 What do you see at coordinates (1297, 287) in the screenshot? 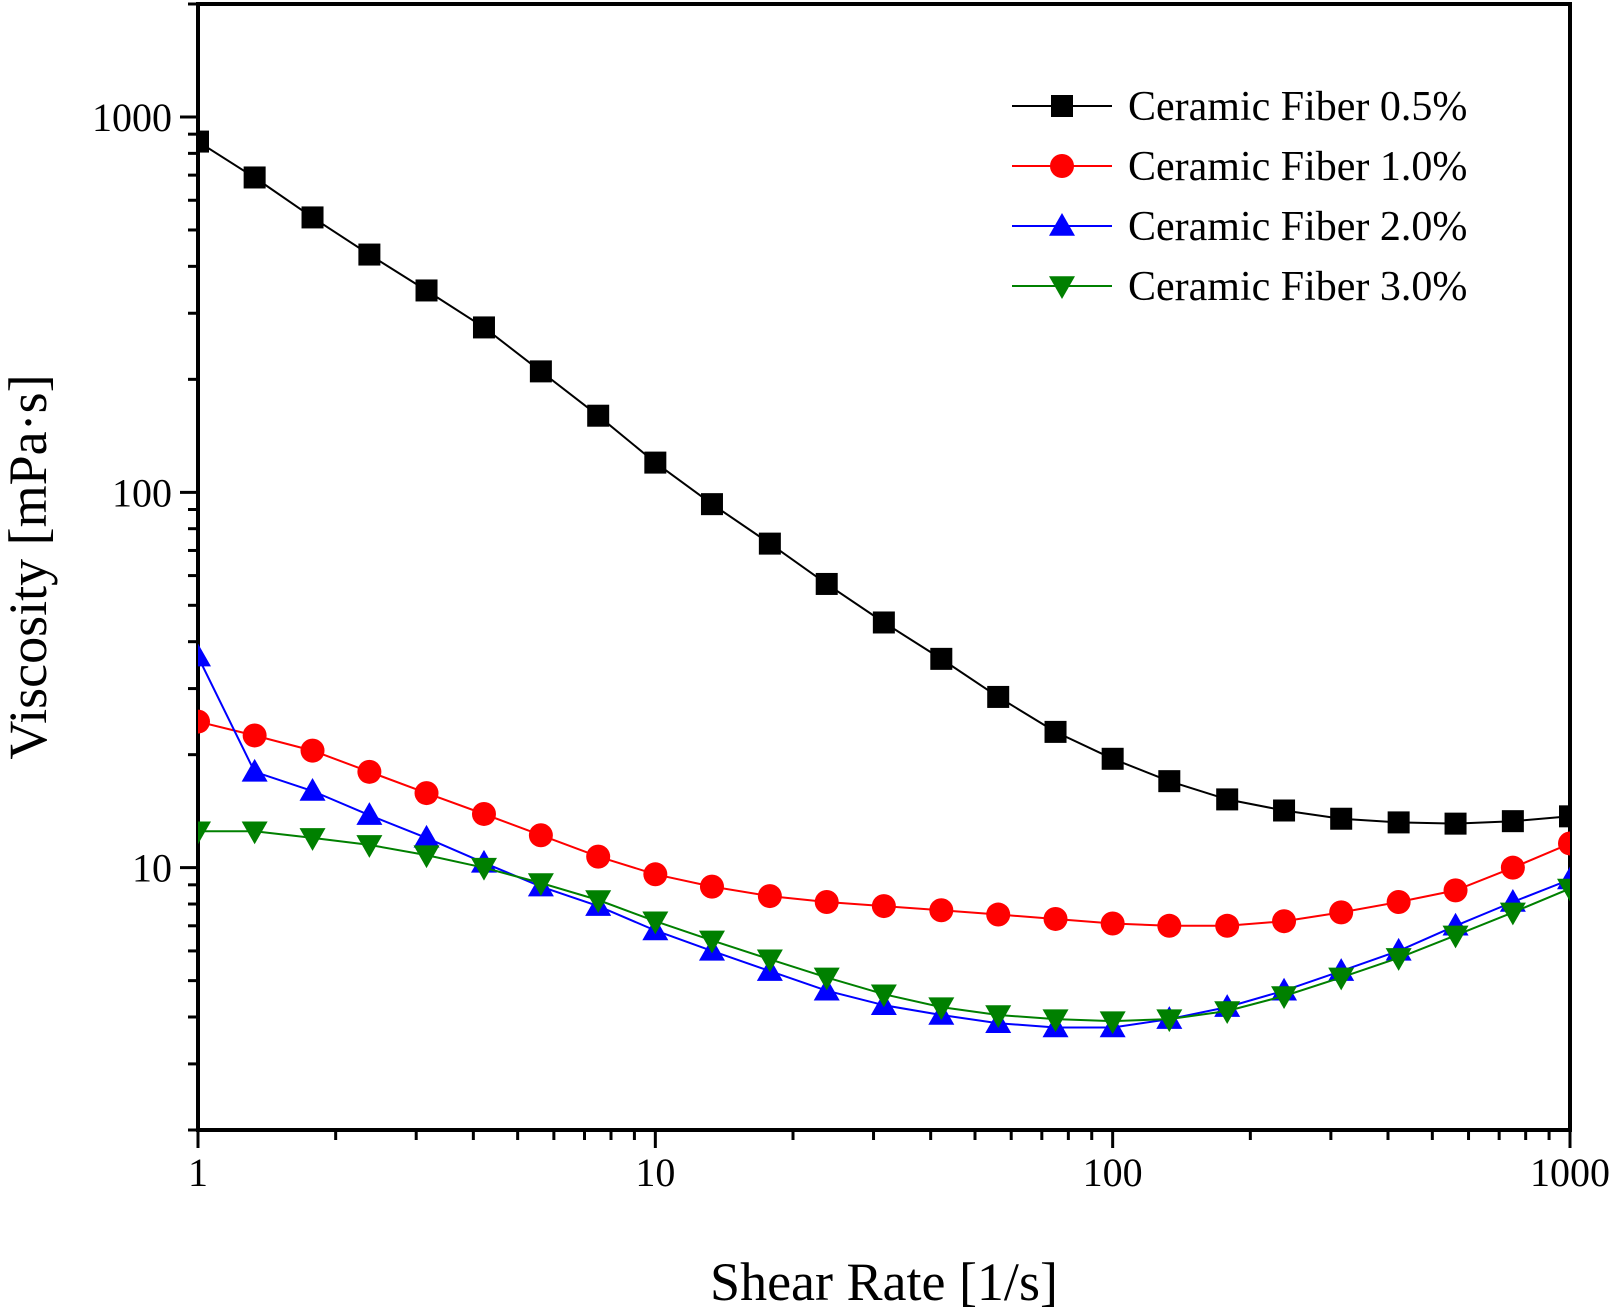
I see `legend-label: Ceramic Fiber 3.0%` at bounding box center [1297, 287].